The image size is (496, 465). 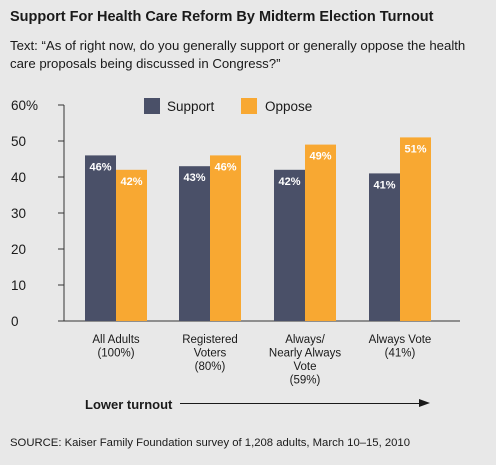 I want to click on bar-value-label: 49%, so click(x=320, y=157).